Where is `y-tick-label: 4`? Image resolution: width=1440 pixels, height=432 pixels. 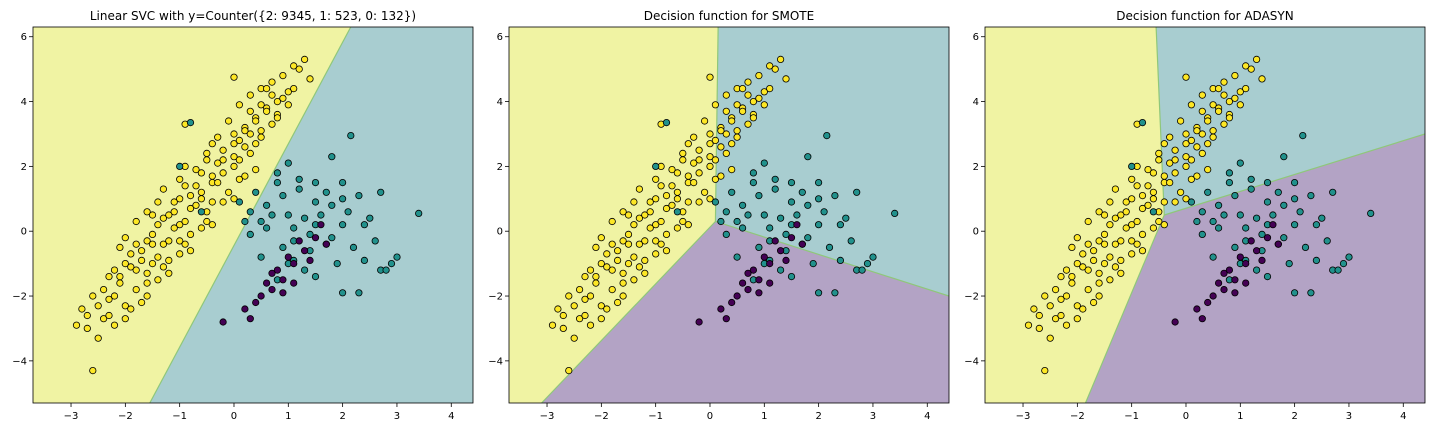
y-tick-label: 4 is located at coordinates (976, 102).